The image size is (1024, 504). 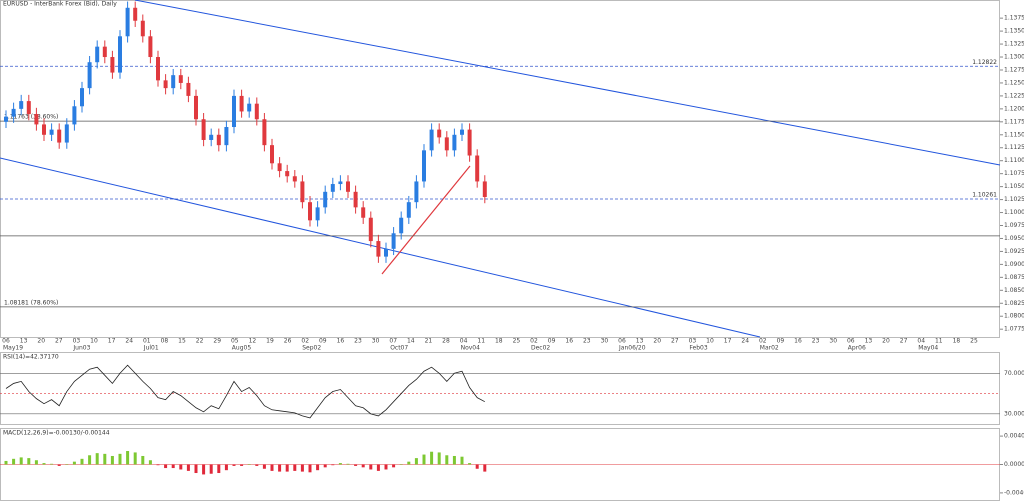 I want to click on x-tick-label: 01, so click(x=147, y=341).